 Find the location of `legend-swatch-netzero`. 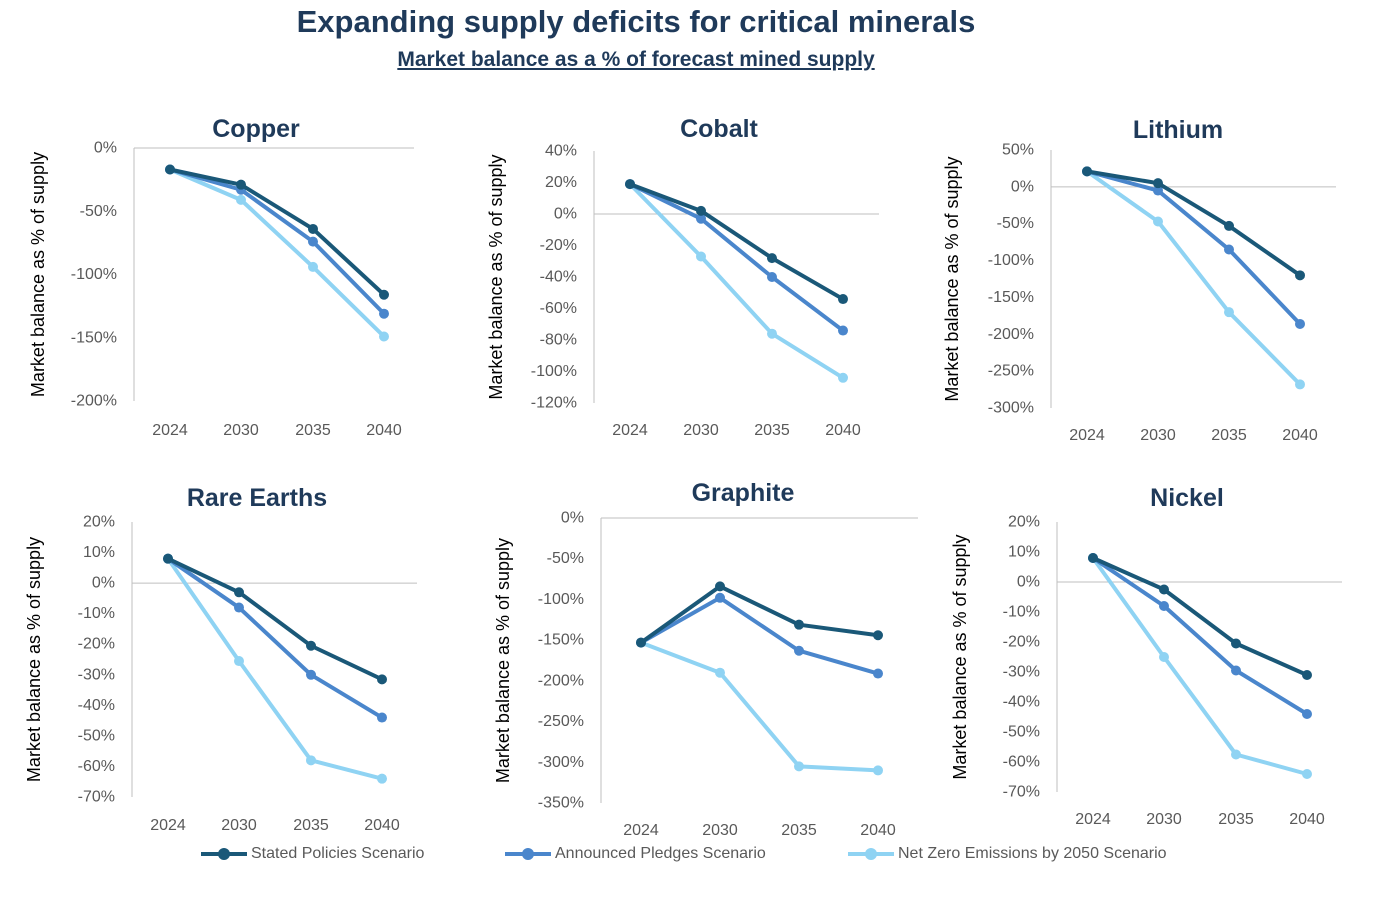

legend-swatch-netzero is located at coordinates (871, 854).